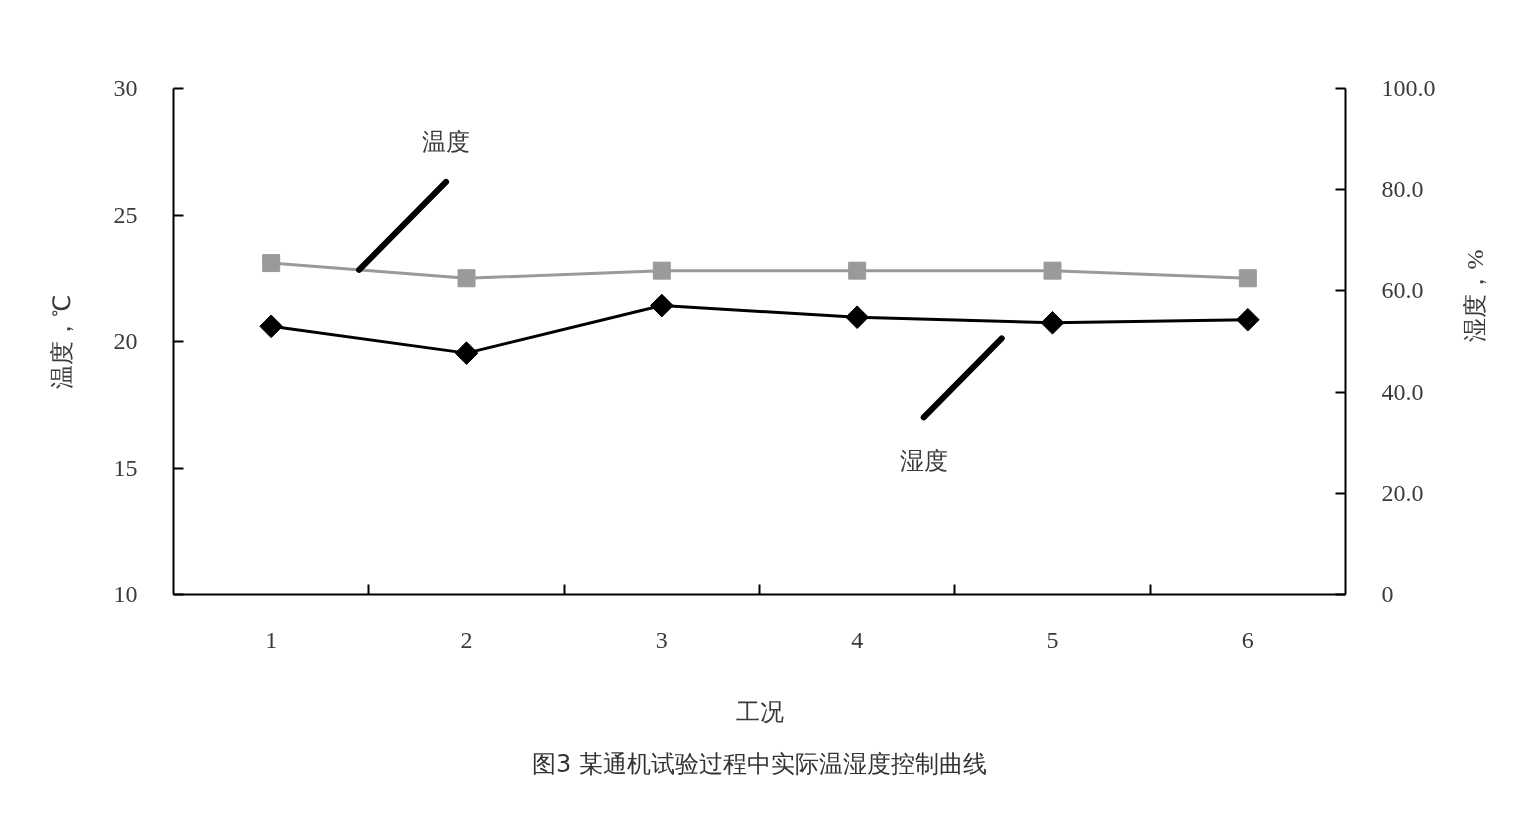 The height and width of the screenshot is (823, 1513). What do you see at coordinates (466, 639) in the screenshot?
I see `x-tick-label: 2` at bounding box center [466, 639].